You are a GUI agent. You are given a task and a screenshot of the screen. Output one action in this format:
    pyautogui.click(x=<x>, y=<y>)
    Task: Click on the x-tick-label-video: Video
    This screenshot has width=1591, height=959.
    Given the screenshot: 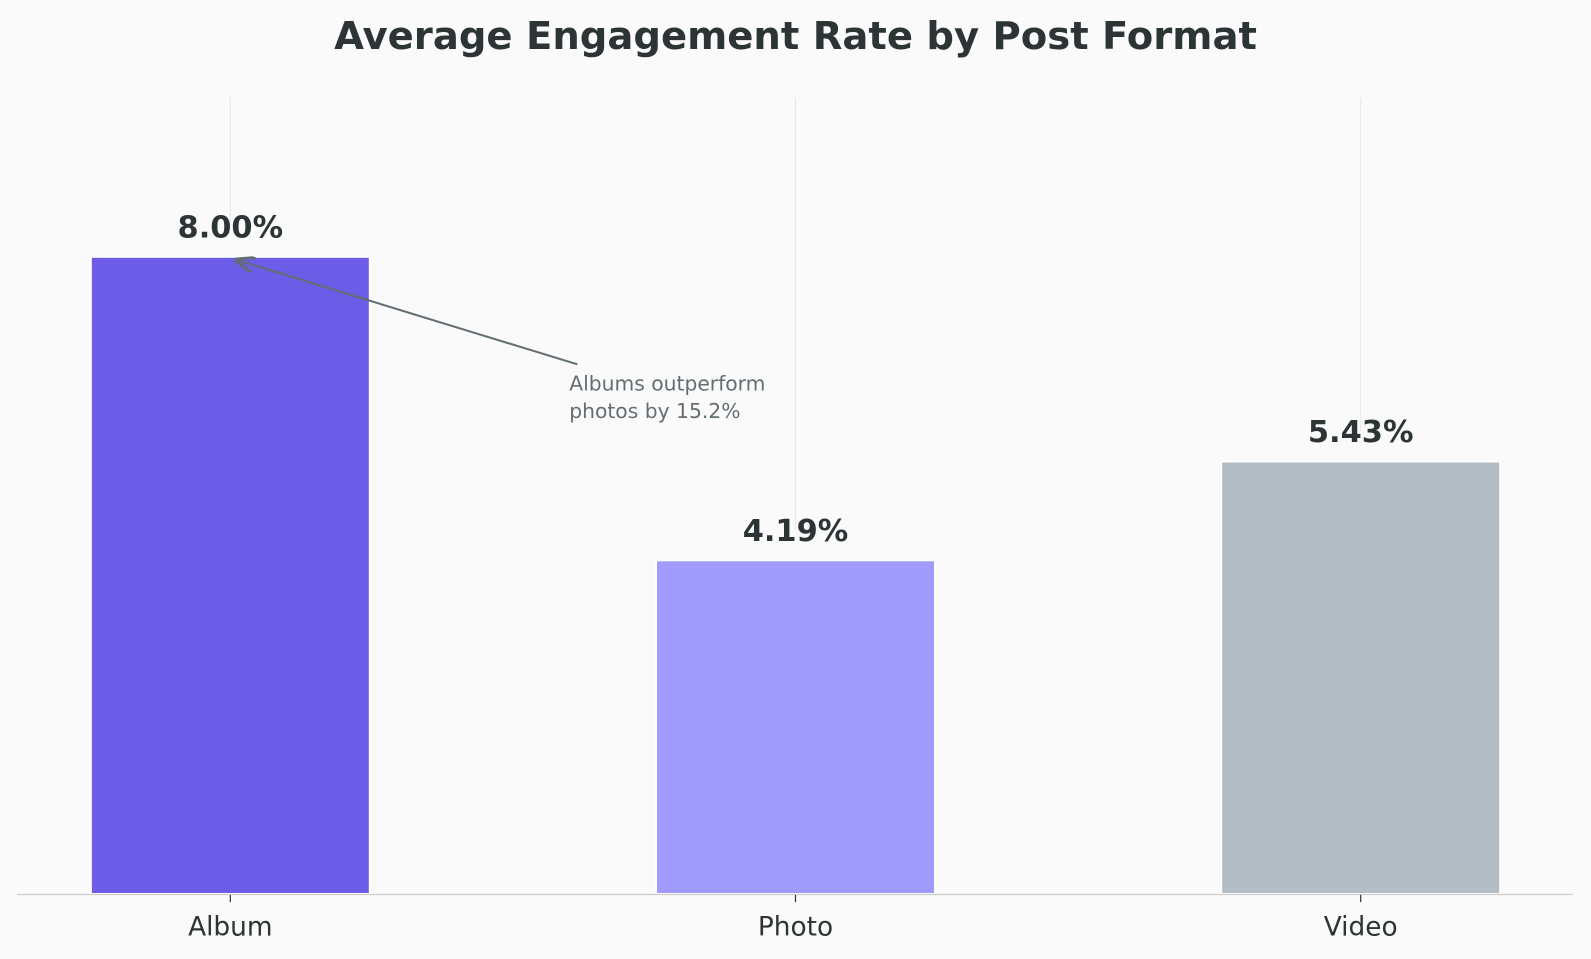 What is the action you would take?
    pyautogui.click(x=1361, y=928)
    